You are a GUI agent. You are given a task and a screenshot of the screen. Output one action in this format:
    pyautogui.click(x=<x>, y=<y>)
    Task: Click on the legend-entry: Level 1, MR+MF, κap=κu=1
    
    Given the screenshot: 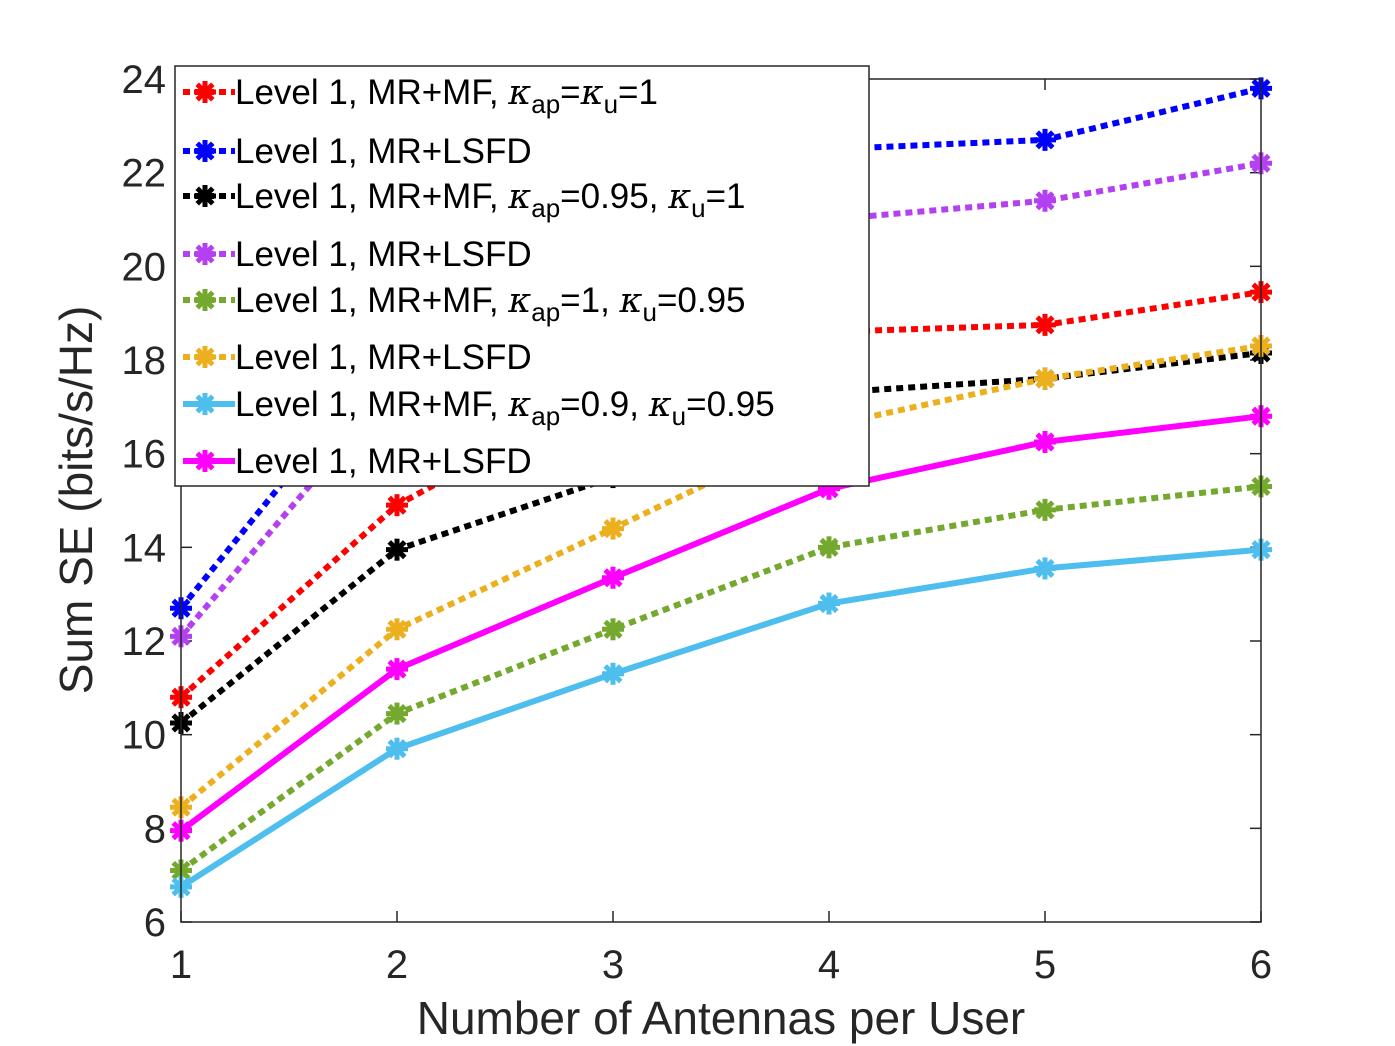 What is the action you would take?
    pyautogui.click(x=420, y=96)
    